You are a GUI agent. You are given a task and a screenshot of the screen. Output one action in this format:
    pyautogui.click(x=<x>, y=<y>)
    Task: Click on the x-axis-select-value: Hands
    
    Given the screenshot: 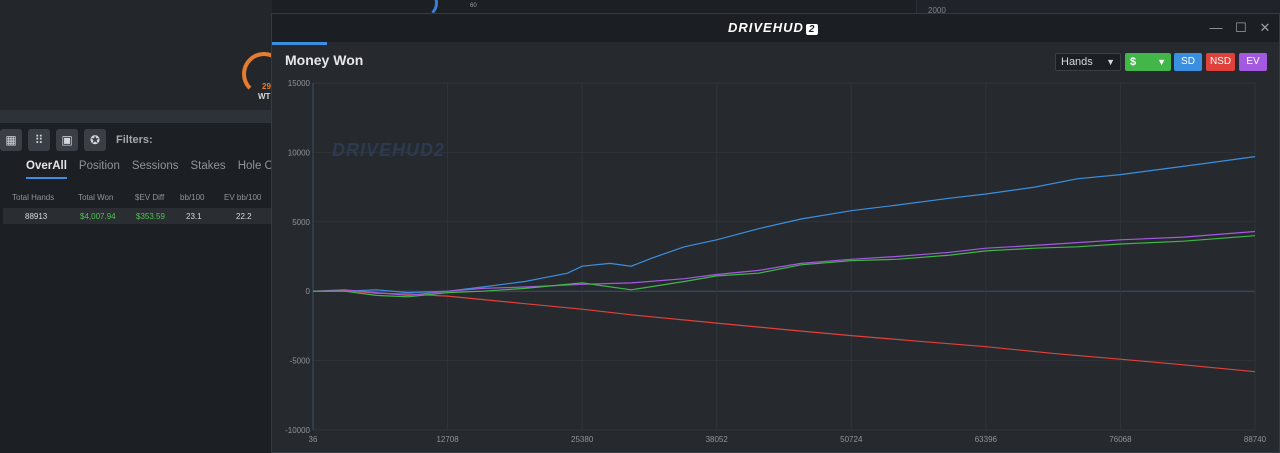 What is the action you would take?
    pyautogui.click(x=1077, y=62)
    